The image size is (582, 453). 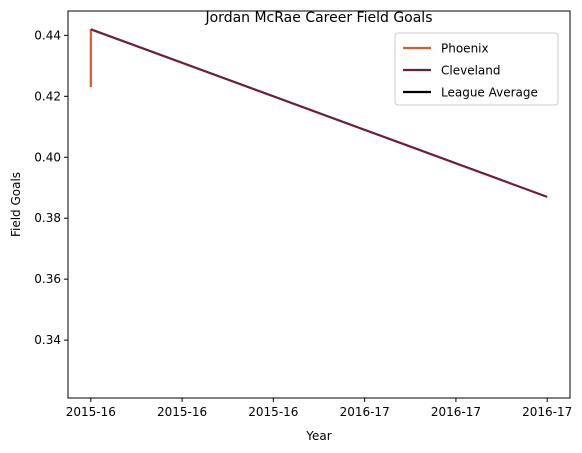 What do you see at coordinates (47, 96) in the screenshot?
I see `y-tick-label: 0.42` at bounding box center [47, 96].